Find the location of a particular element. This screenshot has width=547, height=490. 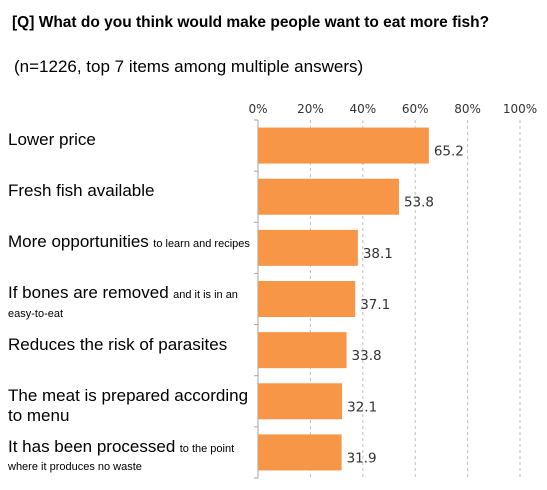

category-label-detail: to the point where it produces no waste is located at coordinates (121, 458).